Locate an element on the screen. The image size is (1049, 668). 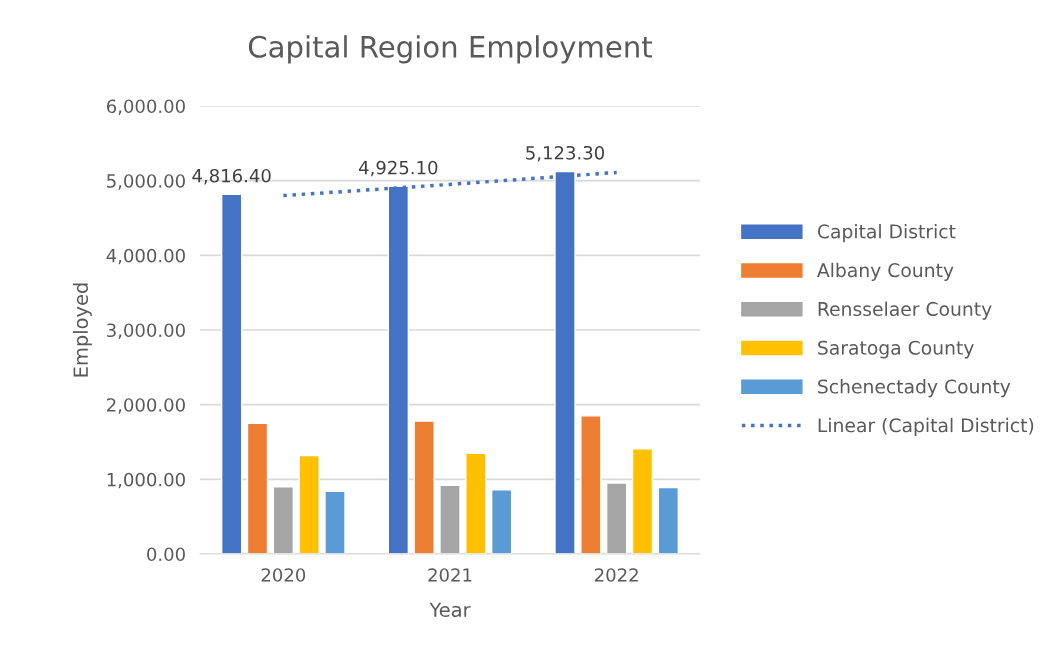
legend-label: Capital District is located at coordinates (886, 233).